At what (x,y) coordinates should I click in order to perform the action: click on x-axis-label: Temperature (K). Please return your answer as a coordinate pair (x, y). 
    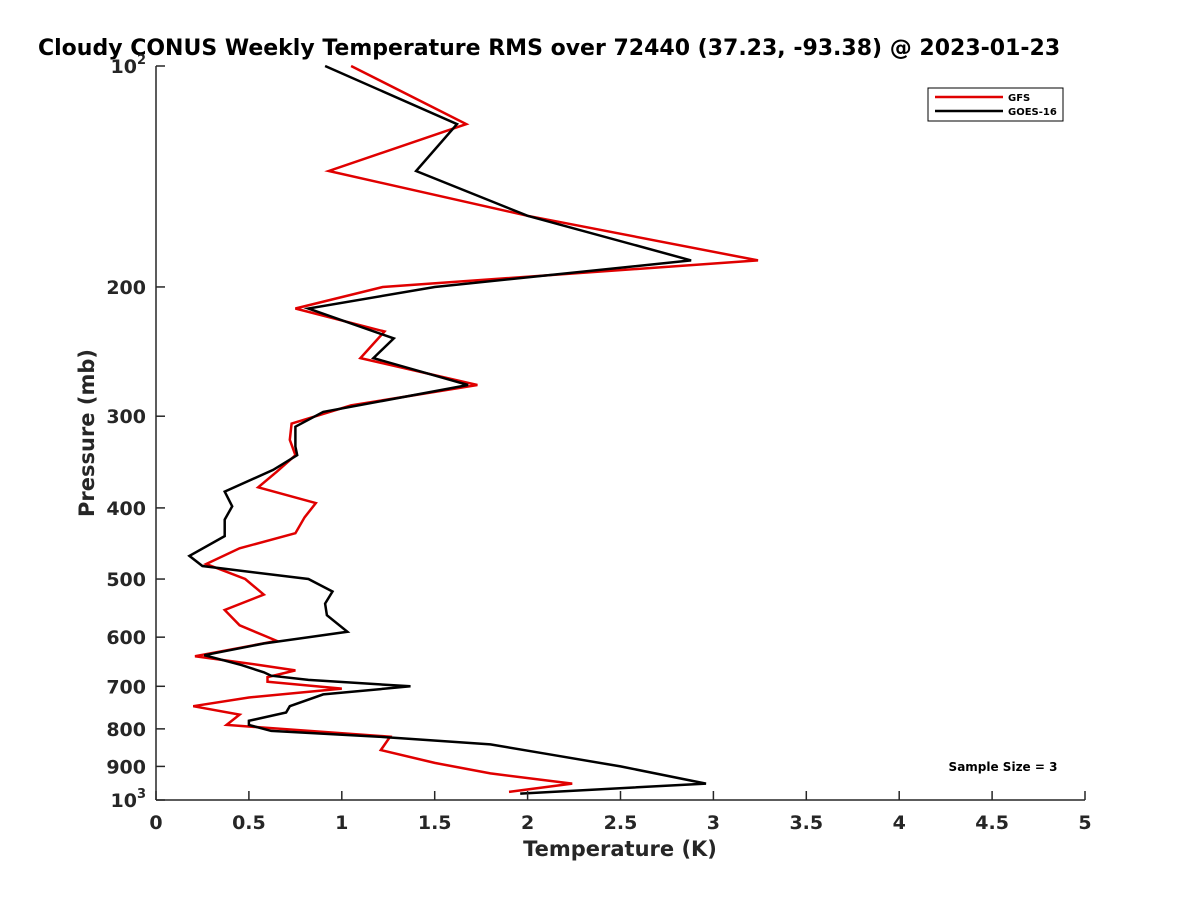
    Looking at the image, I should click on (620, 849).